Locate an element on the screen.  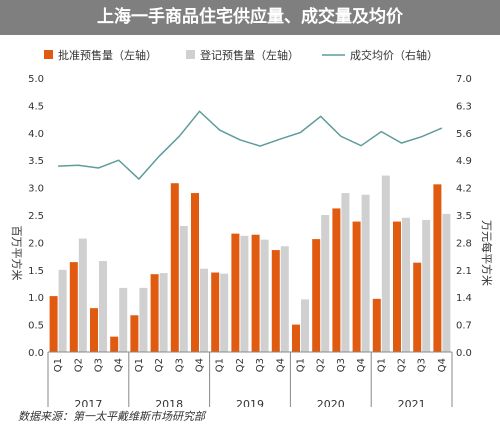
year-label: 2019 is located at coordinates (250, 402).